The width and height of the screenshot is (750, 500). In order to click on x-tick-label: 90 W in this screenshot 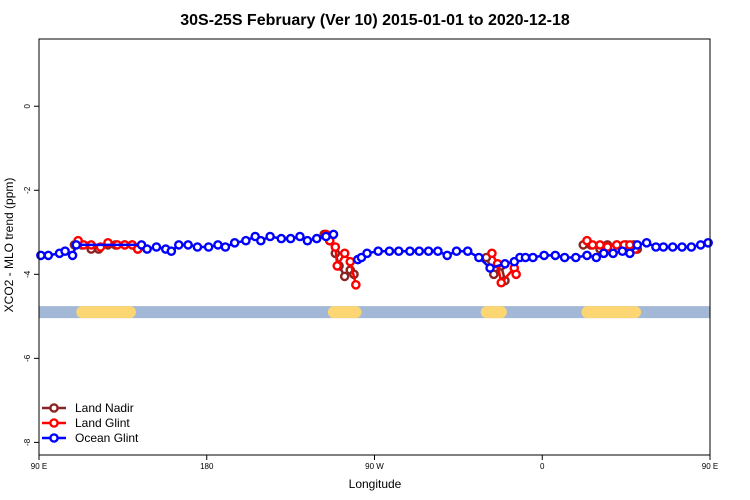, I will do `click(374, 466)`.